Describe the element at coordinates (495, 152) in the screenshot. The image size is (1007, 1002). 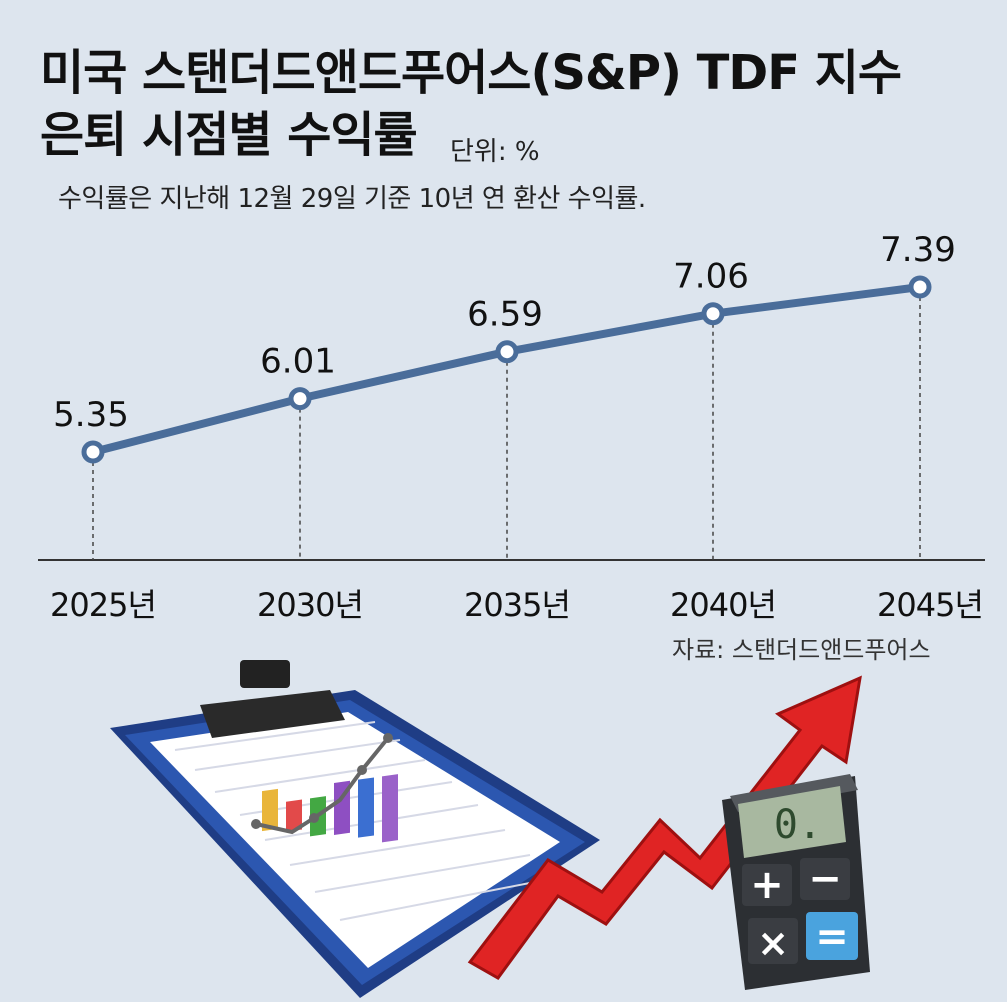
I see `unit-label: 단위: %` at that location.